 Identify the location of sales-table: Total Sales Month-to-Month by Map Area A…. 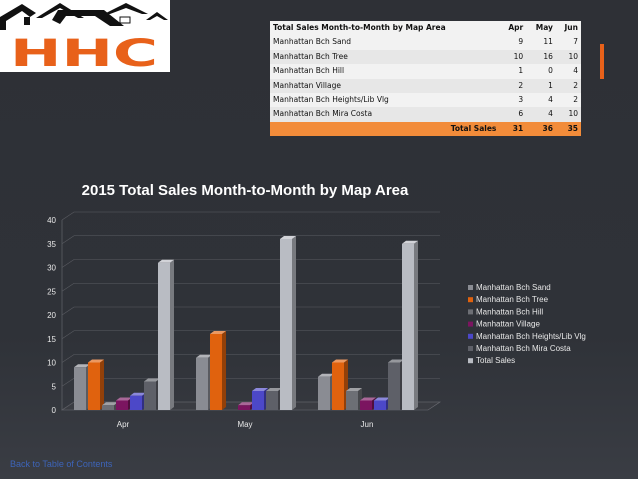
(425, 79).